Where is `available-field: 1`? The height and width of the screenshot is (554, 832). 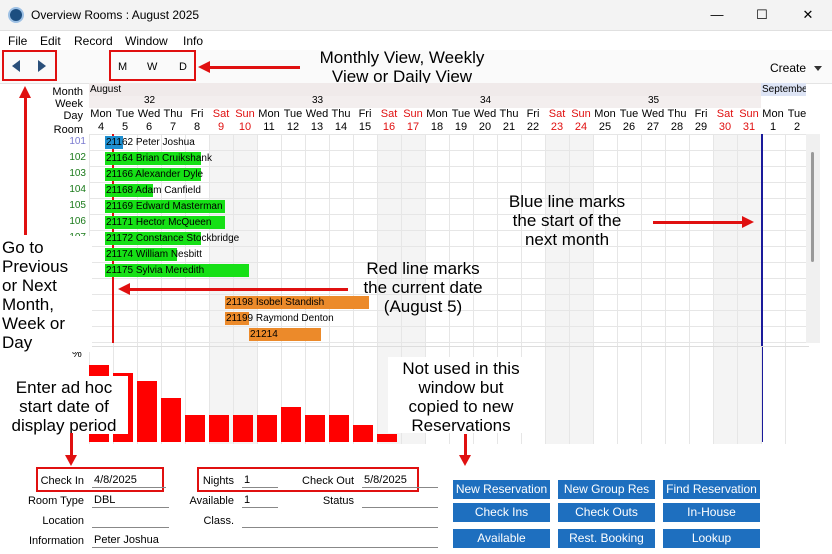
available-field: 1 is located at coordinates (260, 501).